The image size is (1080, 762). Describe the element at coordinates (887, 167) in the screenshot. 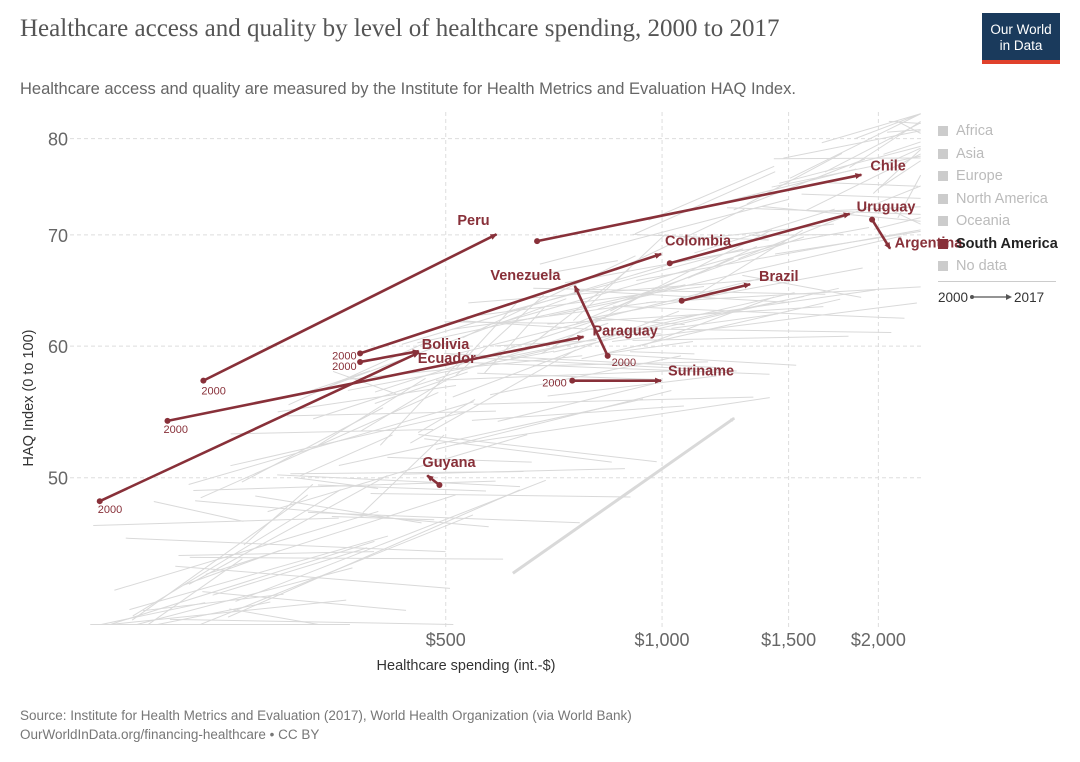

I see `country-label: Chile` at that location.